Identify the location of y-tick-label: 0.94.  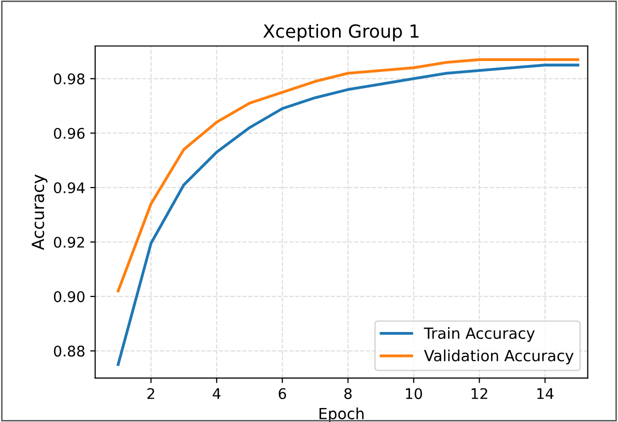
(69, 188).